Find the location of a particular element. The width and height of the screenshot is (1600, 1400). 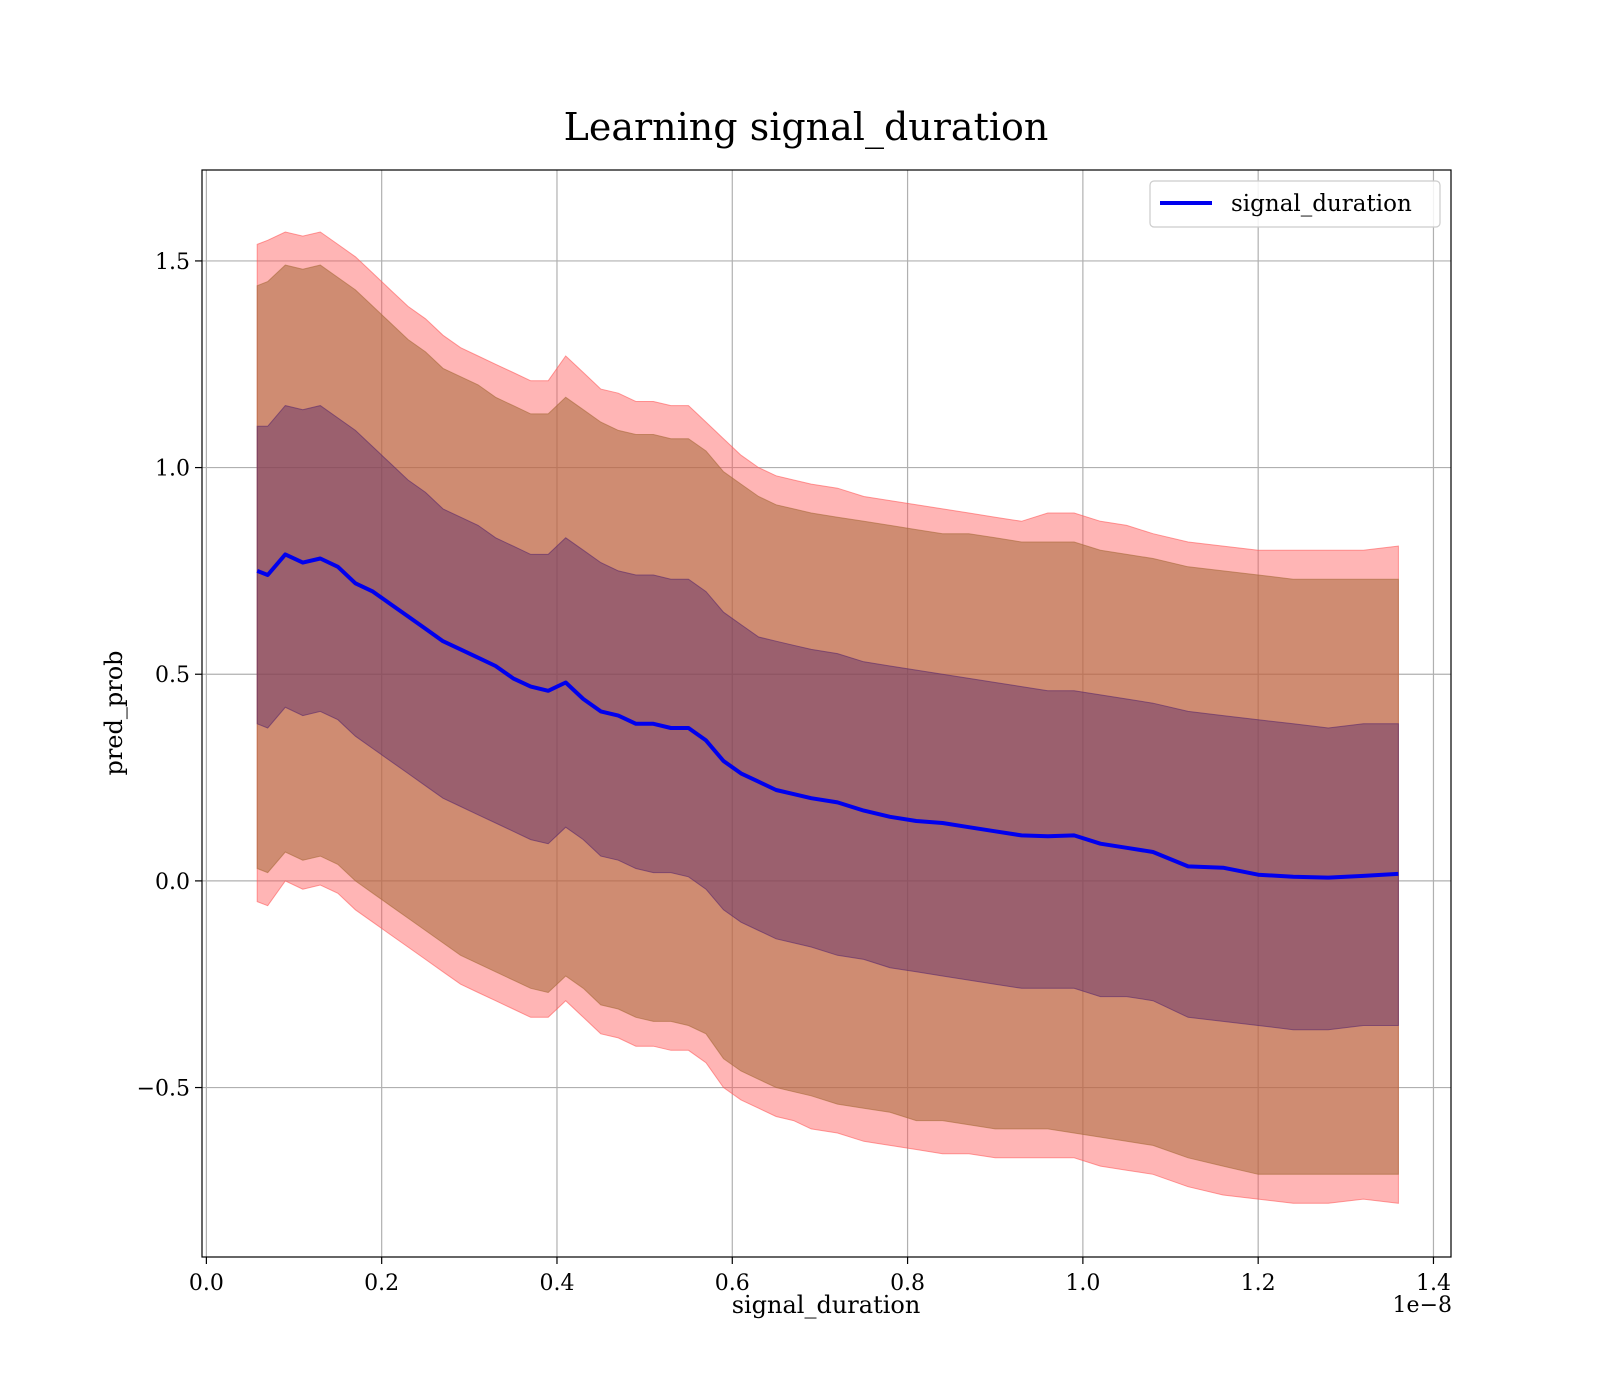

y-axis: −0.5 0.0 0.5 1.0 1.5 is located at coordinates (169, 676).